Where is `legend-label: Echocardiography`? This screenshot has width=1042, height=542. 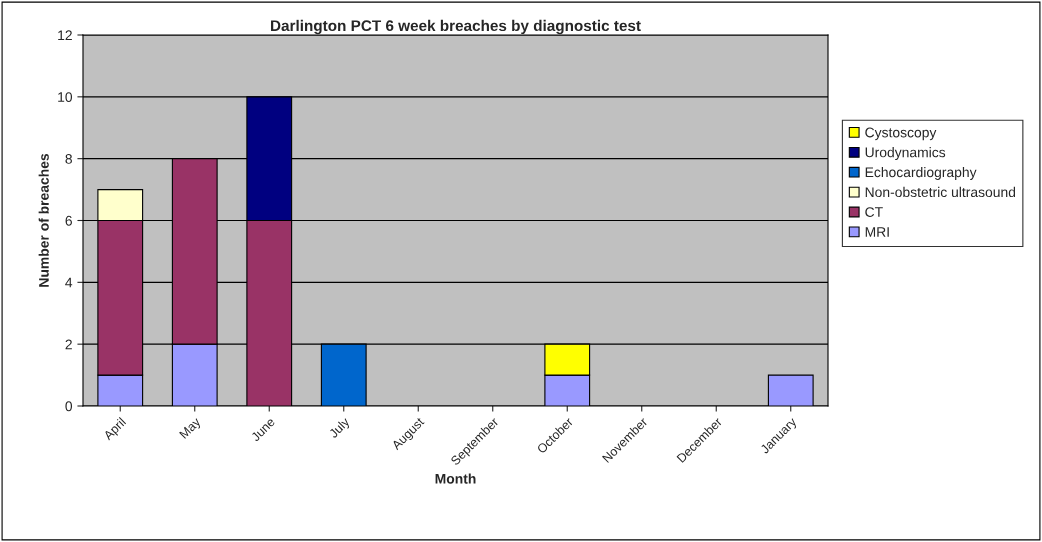
legend-label: Echocardiography is located at coordinates (921, 173).